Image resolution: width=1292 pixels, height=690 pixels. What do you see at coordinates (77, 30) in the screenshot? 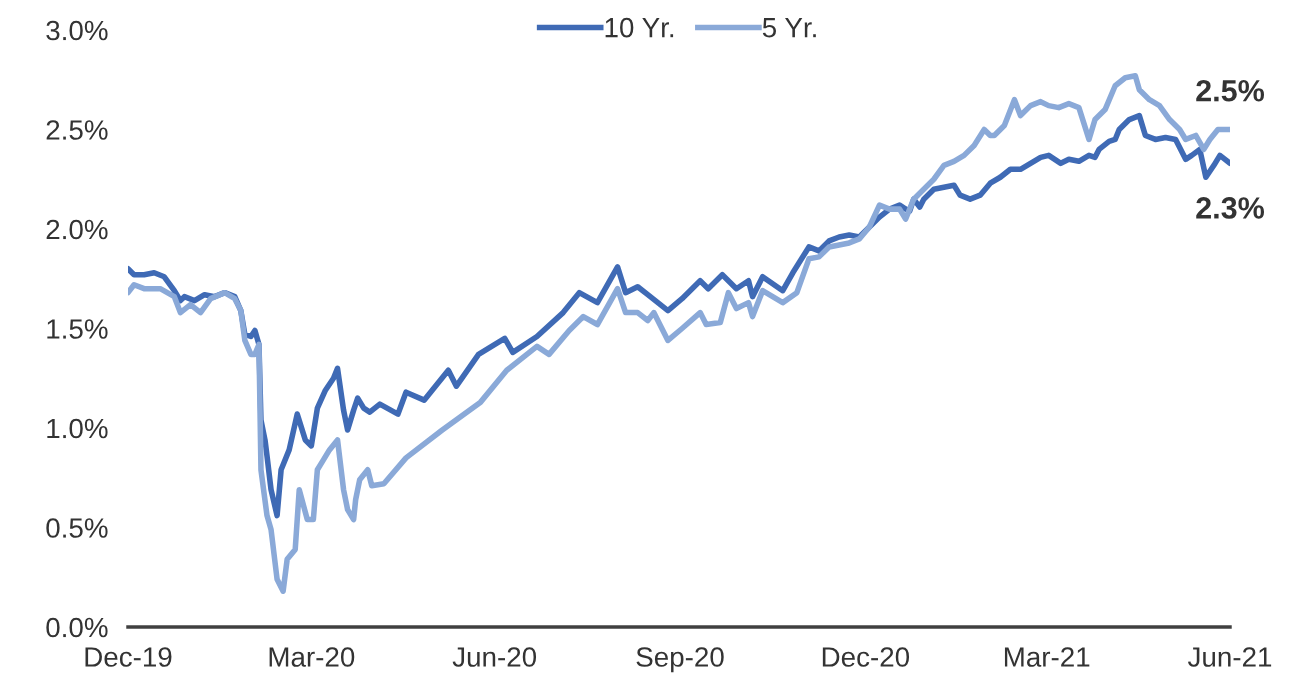
I see `y-tick-label: 3.0%` at bounding box center [77, 30].